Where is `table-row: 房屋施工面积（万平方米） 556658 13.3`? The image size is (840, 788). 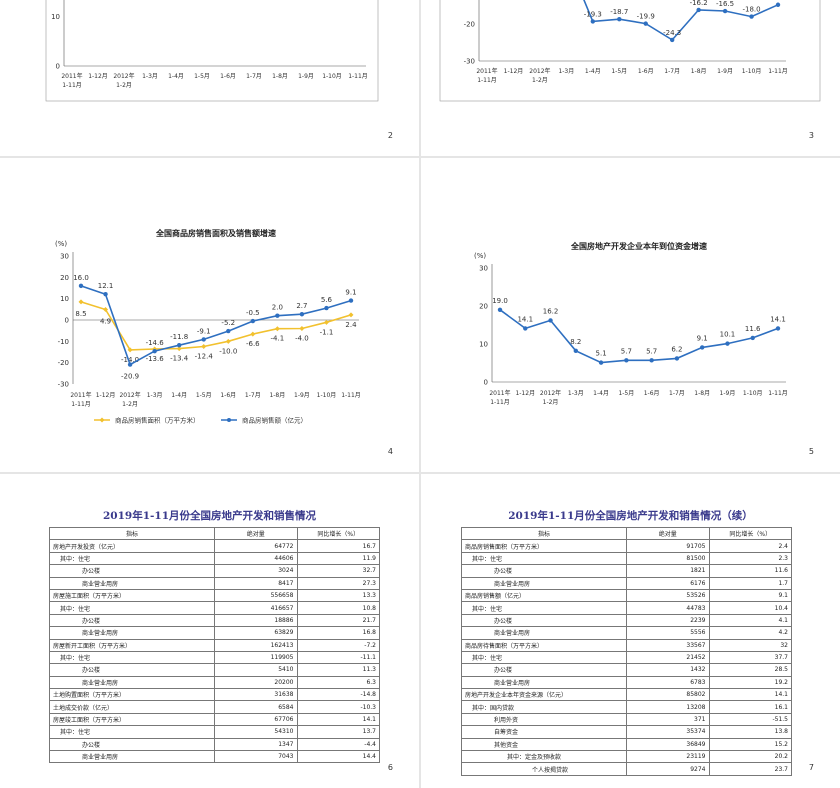 table-row: 房屋施工面积（万平方米） 556658 13.3 is located at coordinates (214, 595).